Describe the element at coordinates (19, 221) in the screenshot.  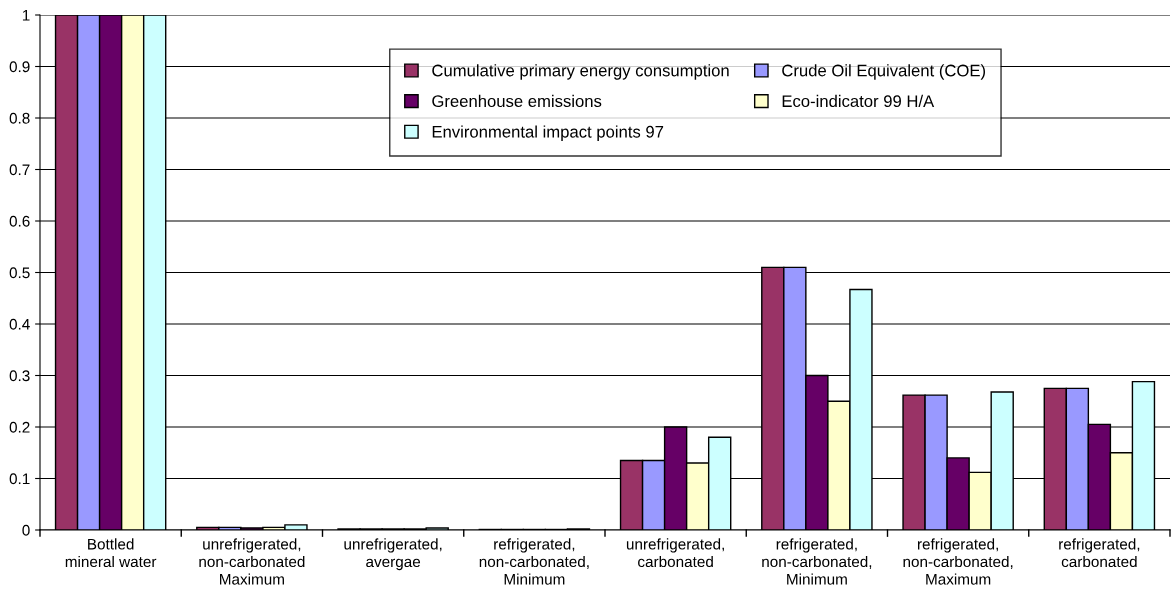
I see `y-tick-label: 0.6` at that location.